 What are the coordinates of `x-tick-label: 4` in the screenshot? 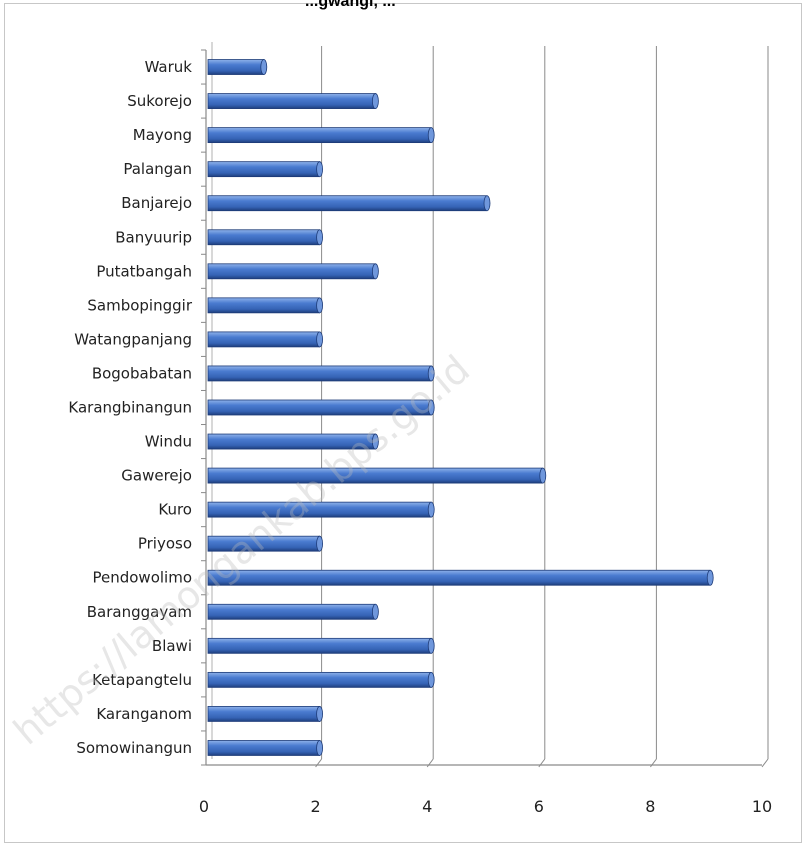 It's located at (427, 806).